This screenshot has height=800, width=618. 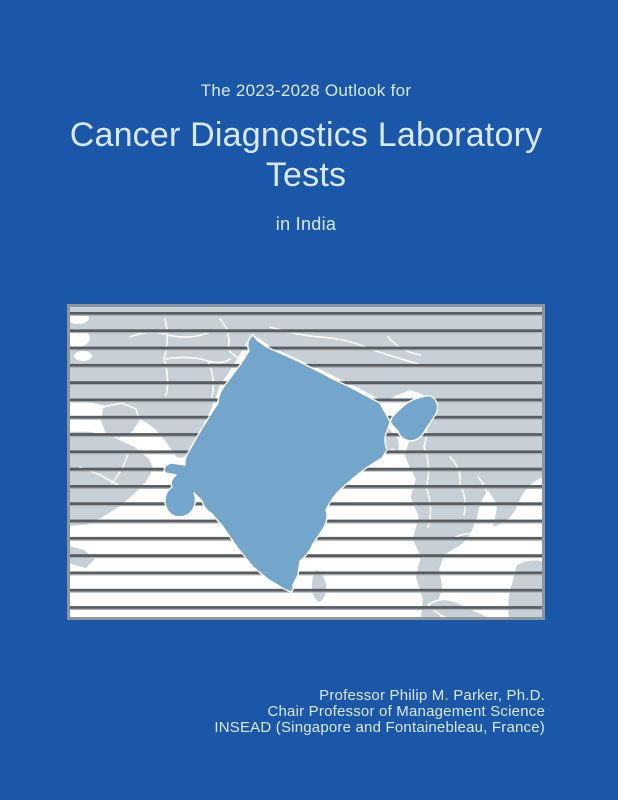 What do you see at coordinates (306, 175) in the screenshot?
I see `main-title-line-2: Tests` at bounding box center [306, 175].